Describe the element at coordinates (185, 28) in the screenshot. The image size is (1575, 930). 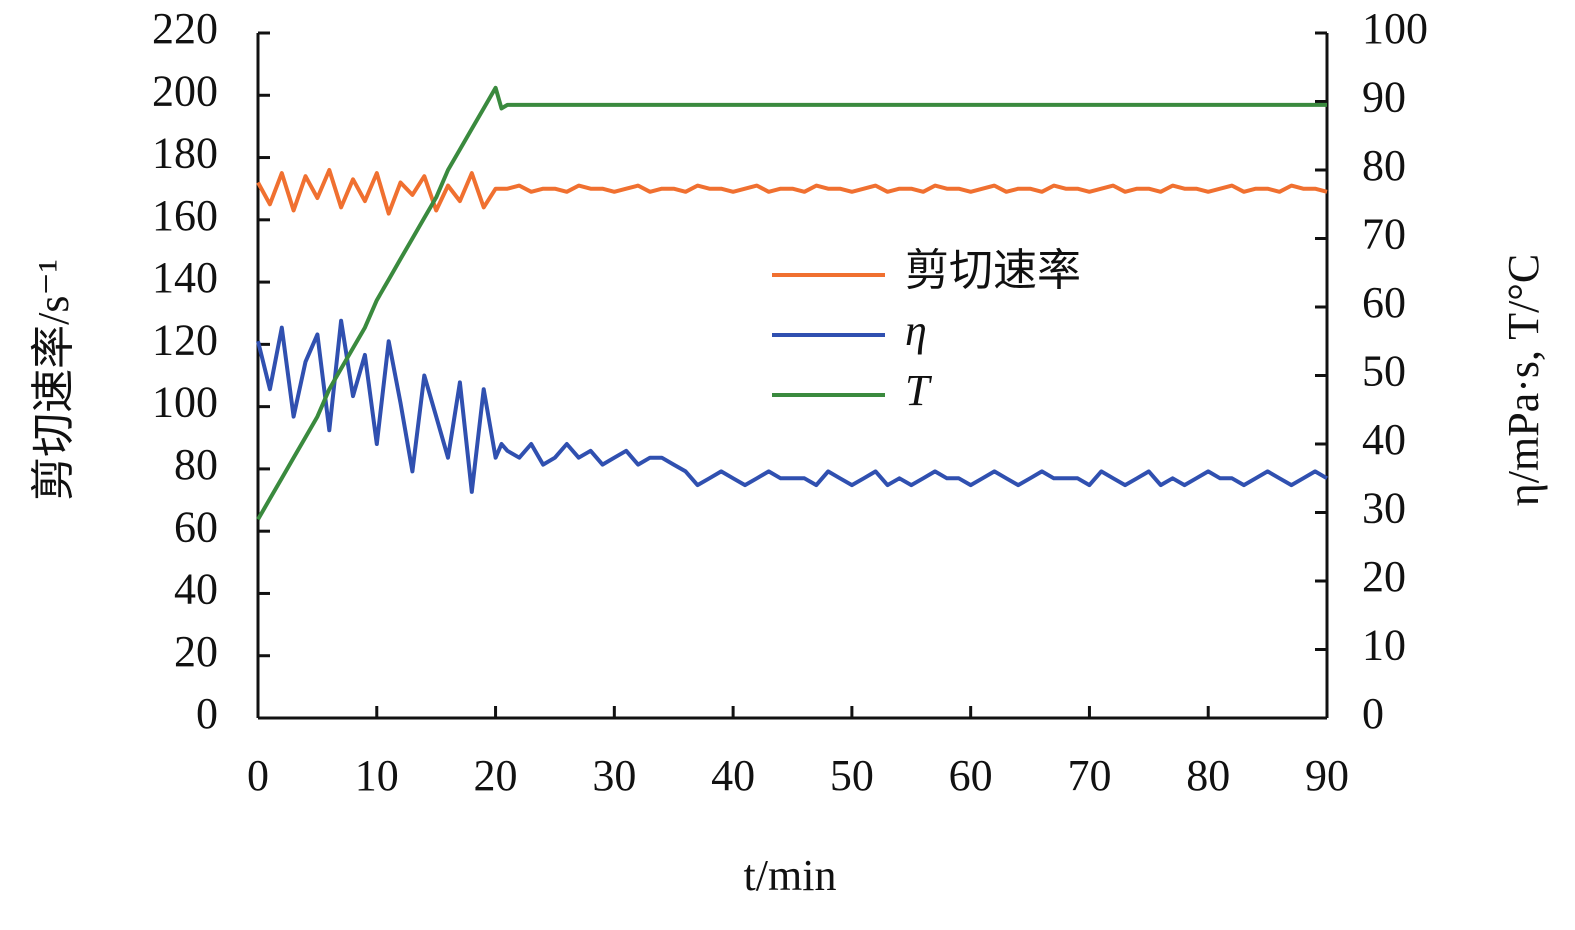
I see `y-tick-label: 220` at that location.